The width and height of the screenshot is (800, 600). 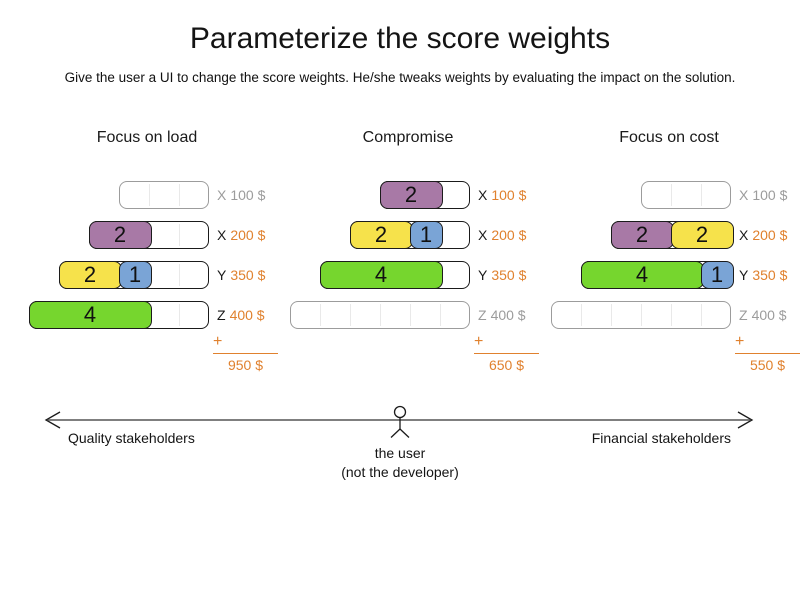 What do you see at coordinates (506, 365) in the screenshot?
I see `sum-total: 650 $` at bounding box center [506, 365].